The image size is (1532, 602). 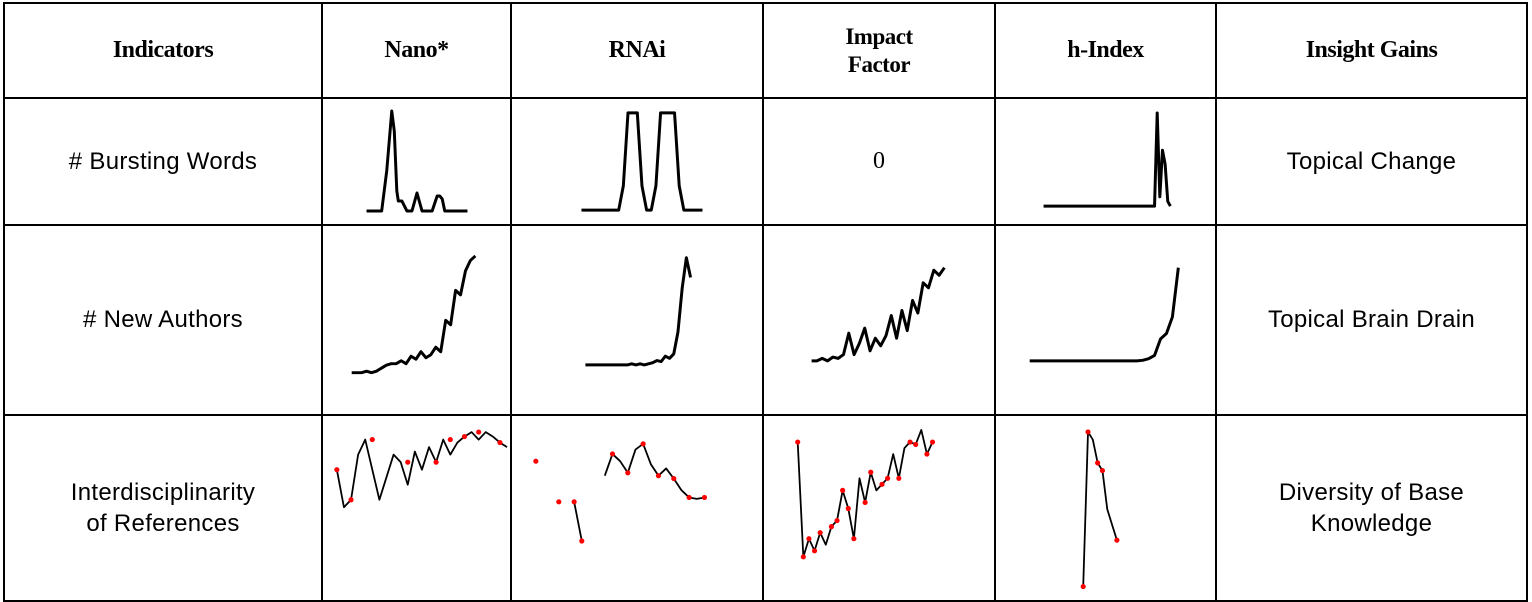 What do you see at coordinates (879, 36) in the screenshot?
I see `header-impact-line1: Impact` at bounding box center [879, 36].